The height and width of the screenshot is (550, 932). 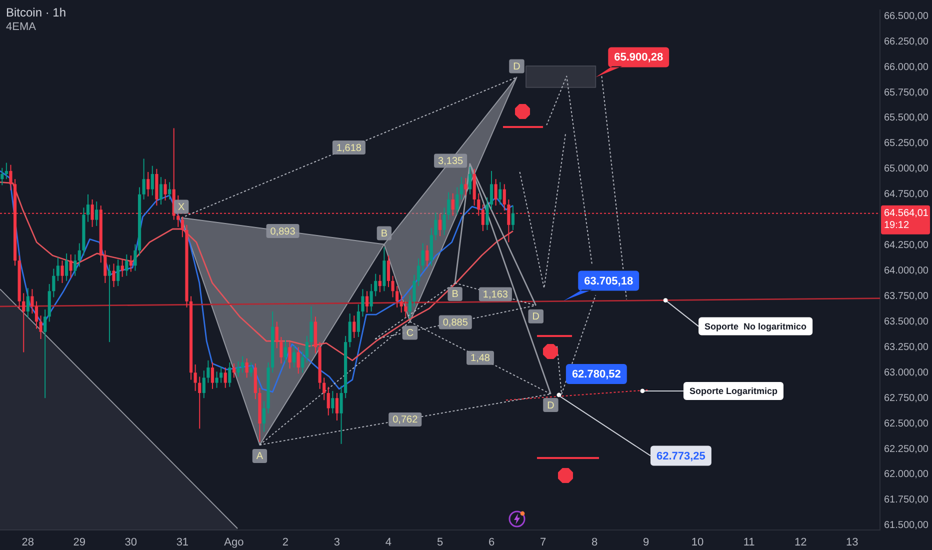 What do you see at coordinates (491, 542) in the screenshot?
I see `x-tick-label: 6` at bounding box center [491, 542].